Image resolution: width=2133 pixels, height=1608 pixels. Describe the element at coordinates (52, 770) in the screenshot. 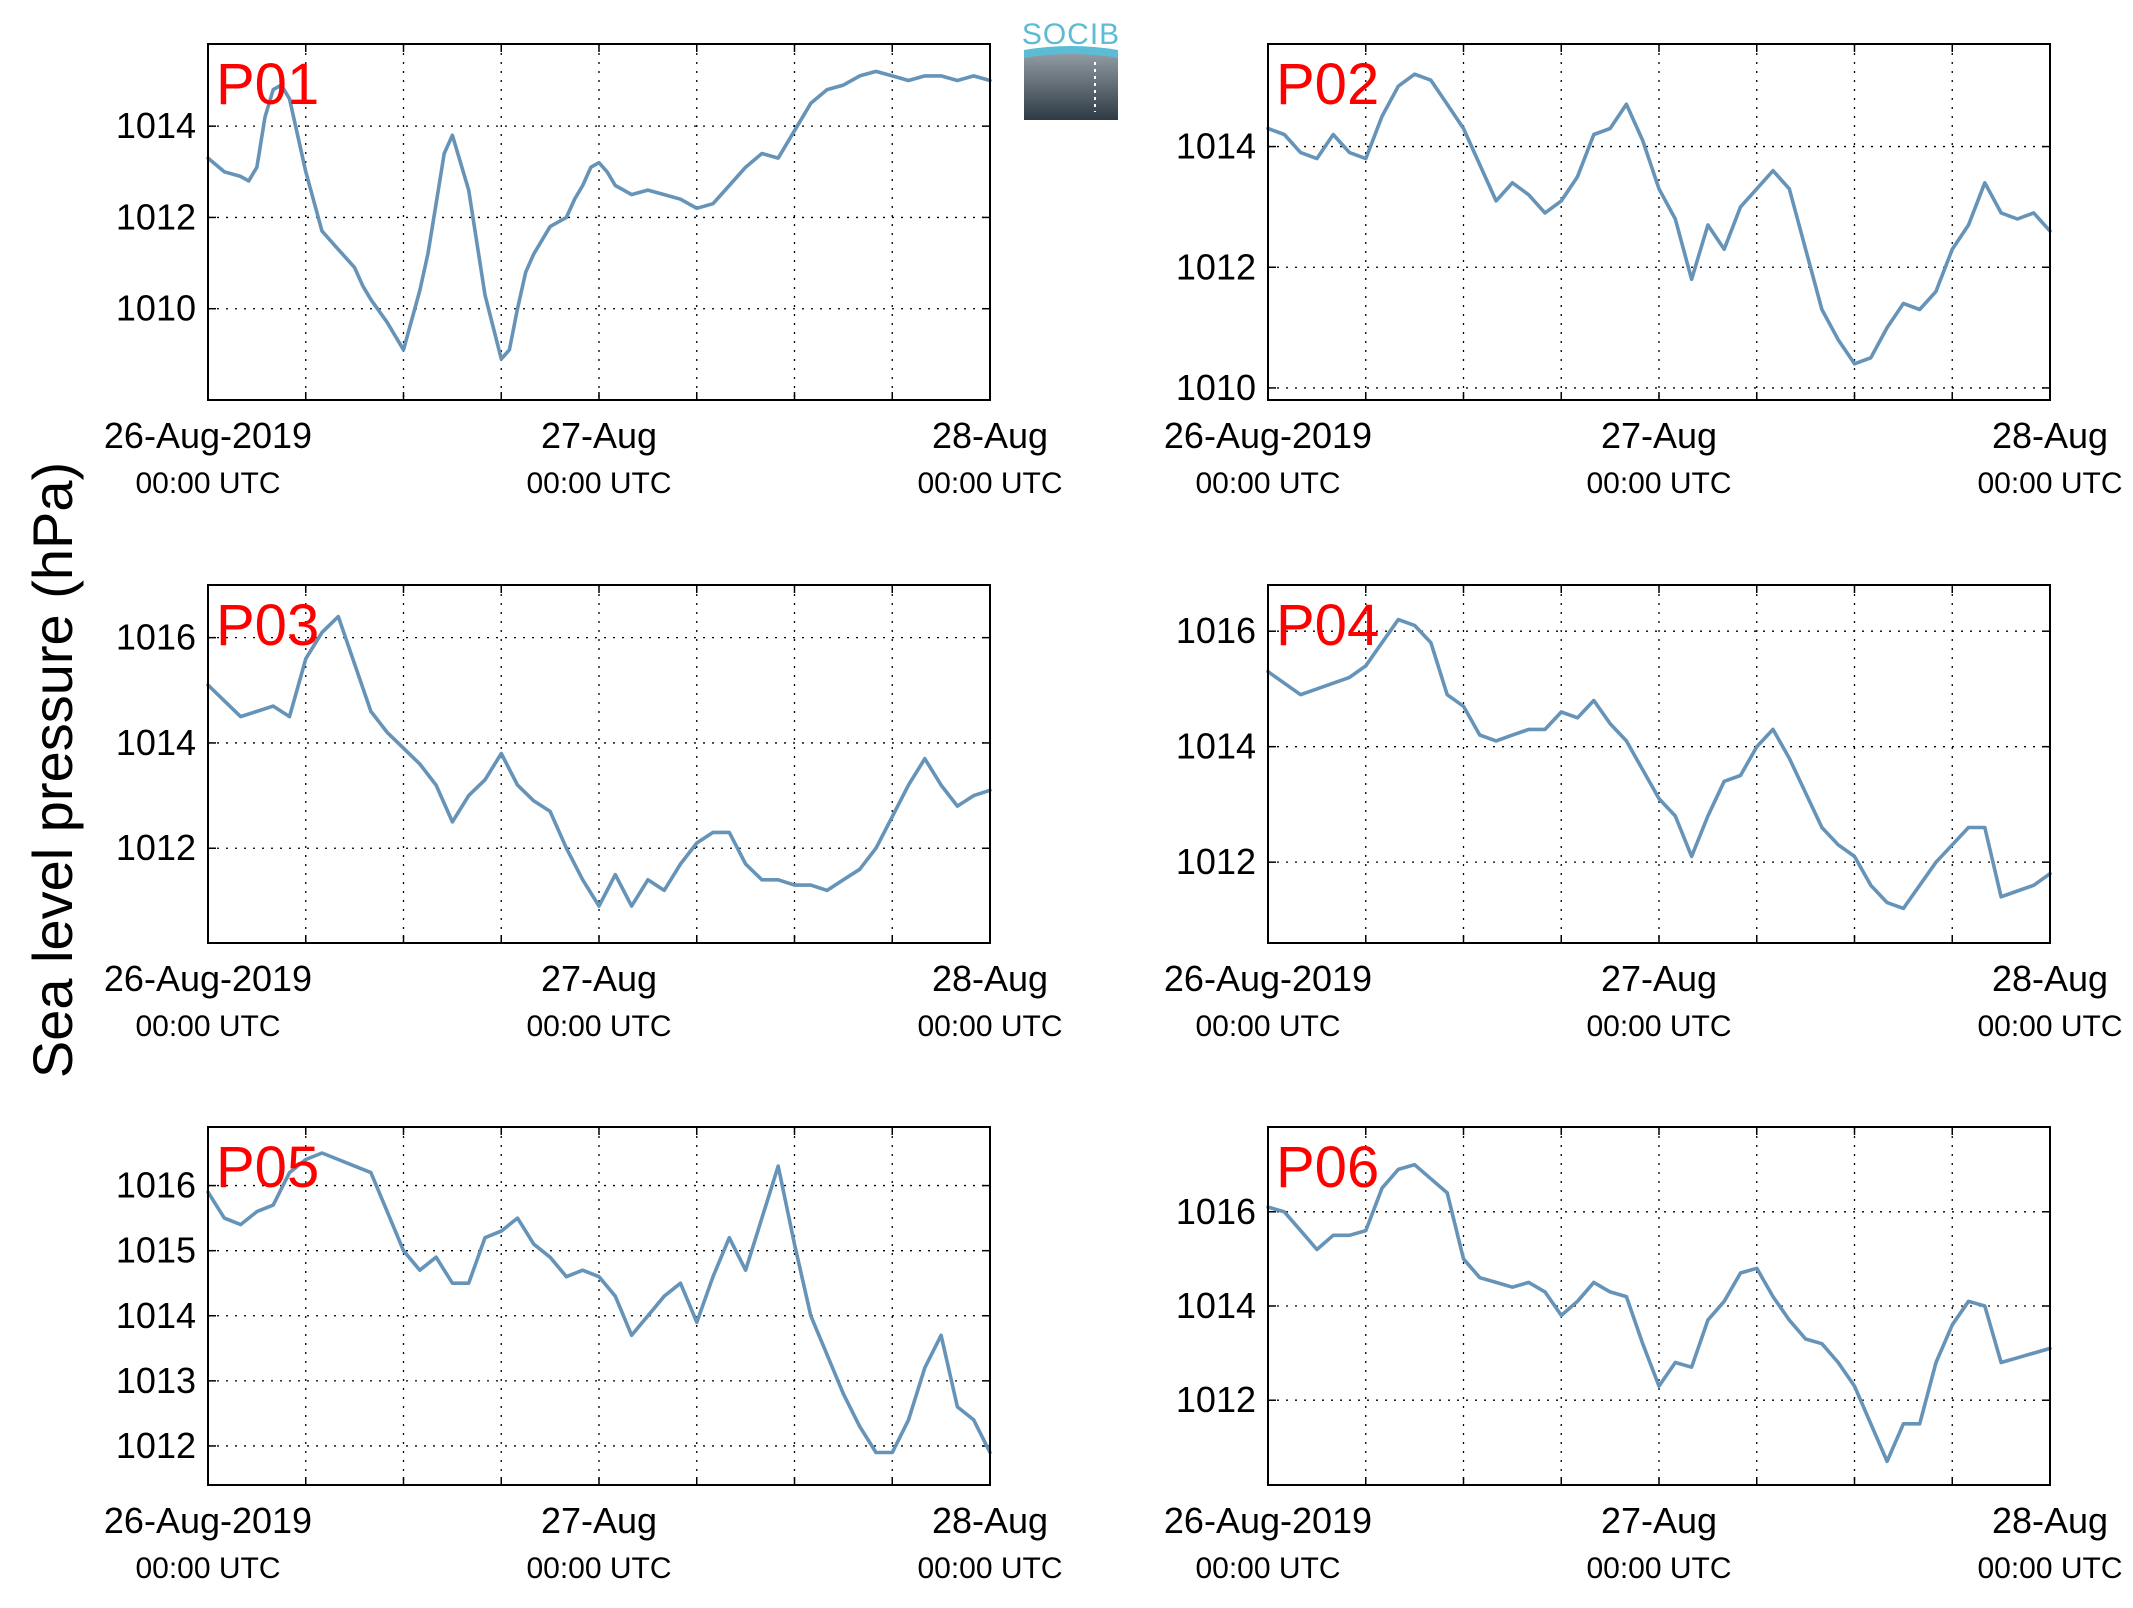

I see `y-axis-label: Sea level pressure (hPa)` at that location.